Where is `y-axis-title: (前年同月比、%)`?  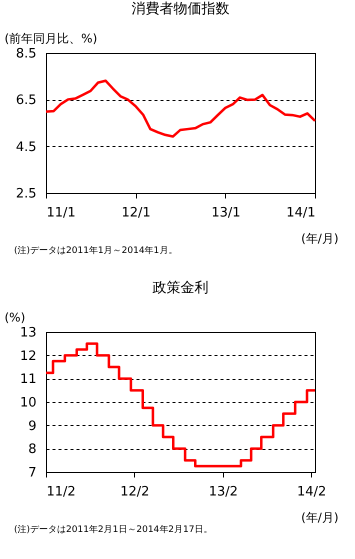
y-axis-title: (前年同月比、%) is located at coordinates (51, 39).